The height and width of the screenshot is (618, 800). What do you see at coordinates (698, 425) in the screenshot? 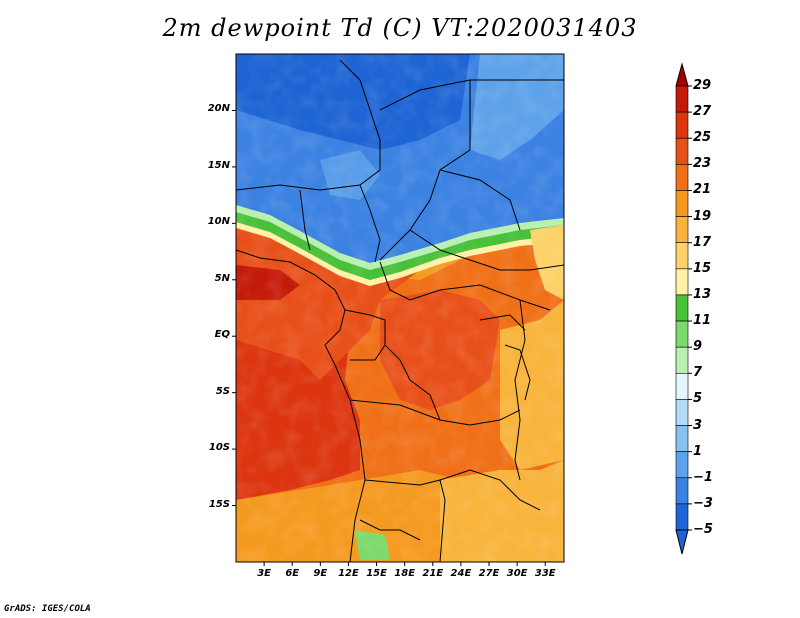
I see `colorbar-level-label: 3` at bounding box center [698, 425].